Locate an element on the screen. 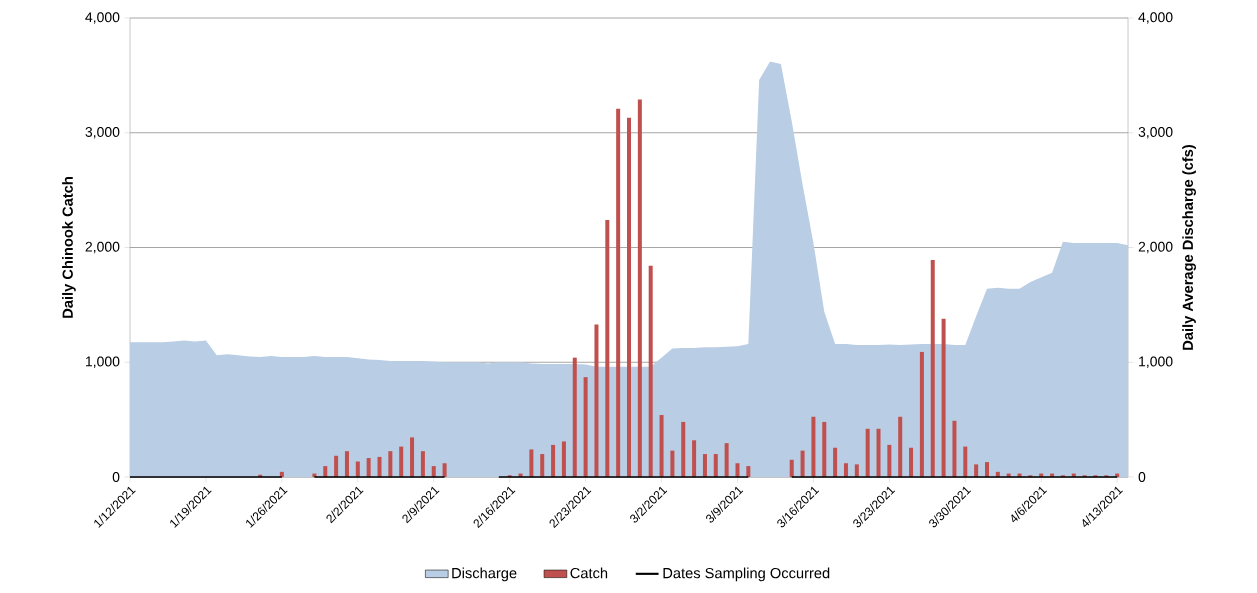  y2-axis-title: Daily Average Discharge (cfs) is located at coordinates (1189, 247).